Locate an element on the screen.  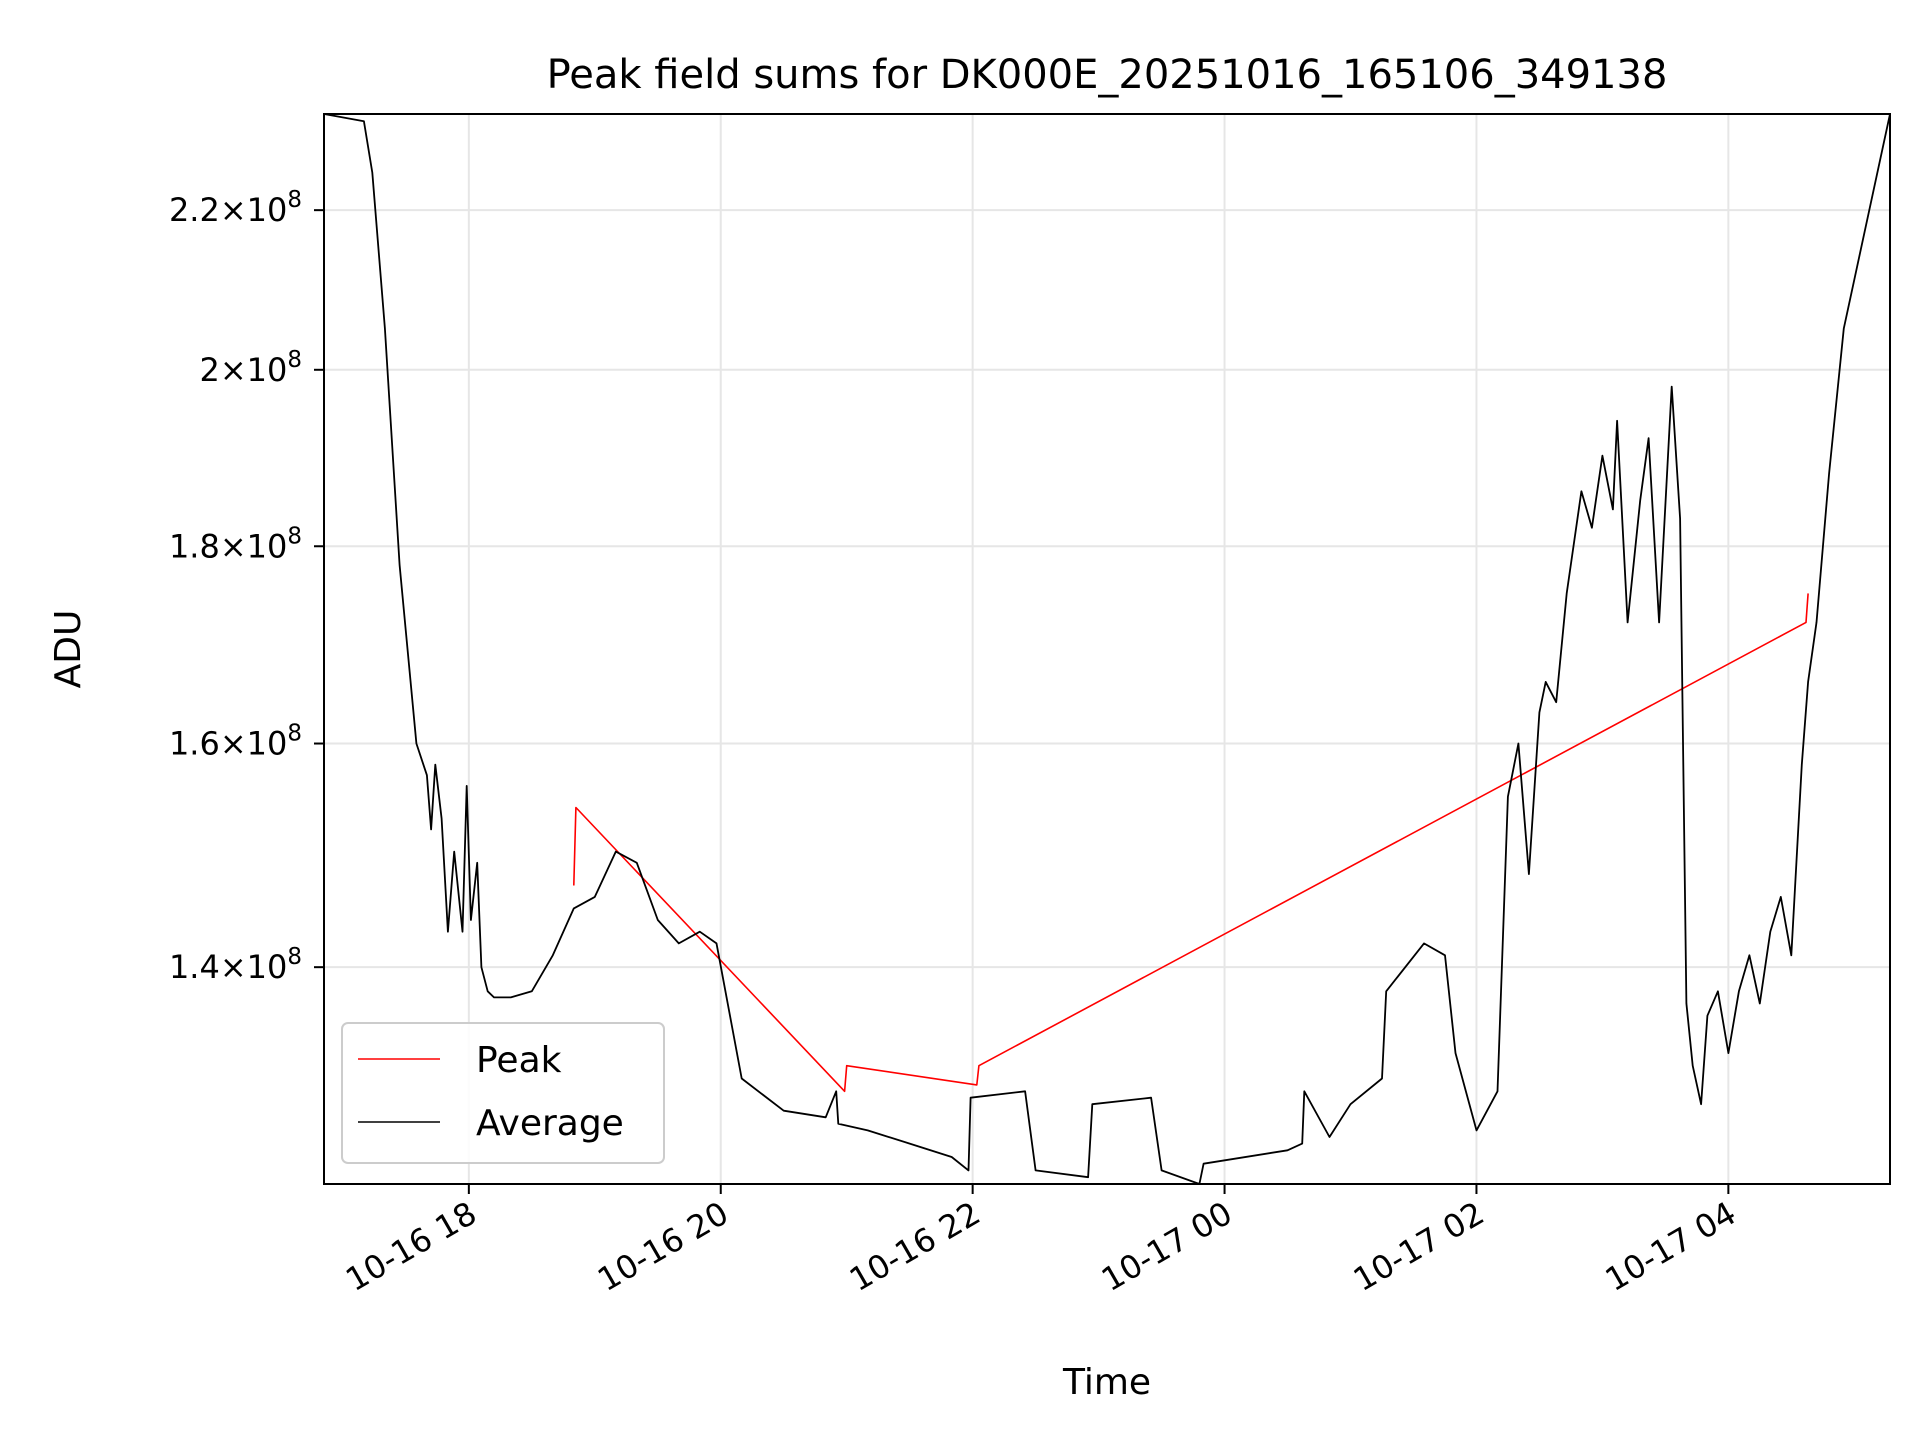
y-tick-label: 2×108 is located at coordinates (250, 368).